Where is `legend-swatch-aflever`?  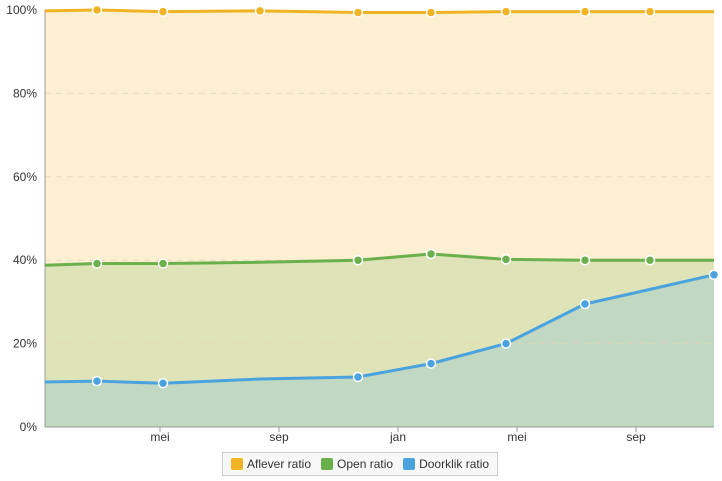 legend-swatch-aflever is located at coordinates (237, 464).